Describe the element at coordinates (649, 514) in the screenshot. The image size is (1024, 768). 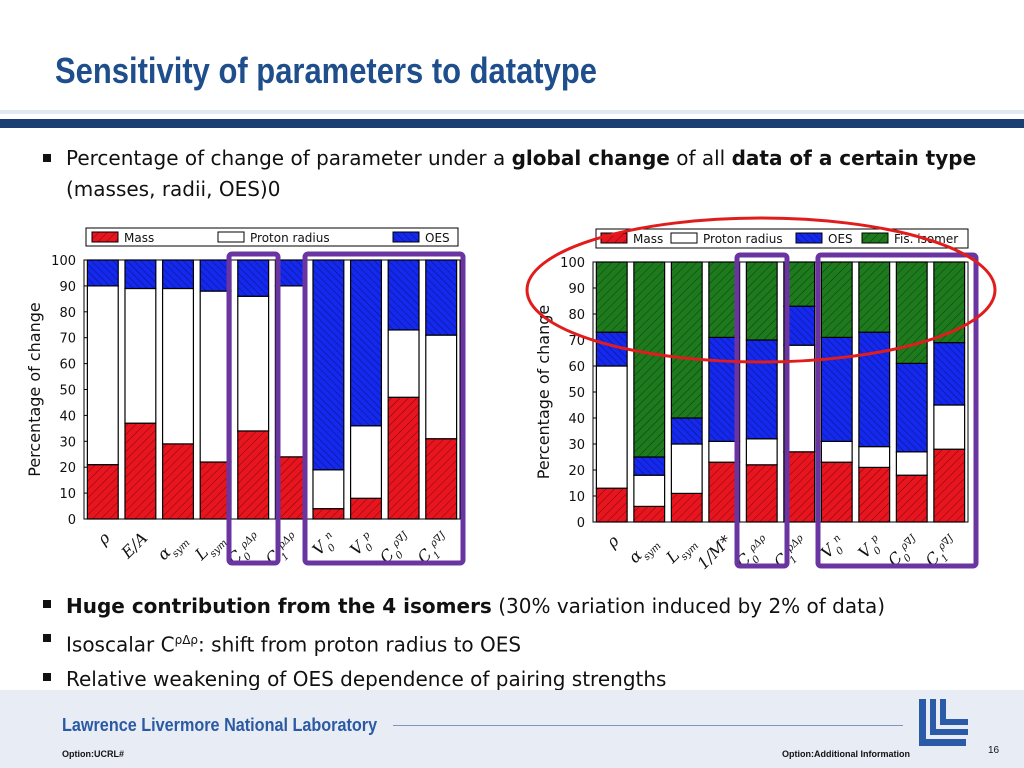
I see `chart2-bar-mass-1-hatch` at that location.